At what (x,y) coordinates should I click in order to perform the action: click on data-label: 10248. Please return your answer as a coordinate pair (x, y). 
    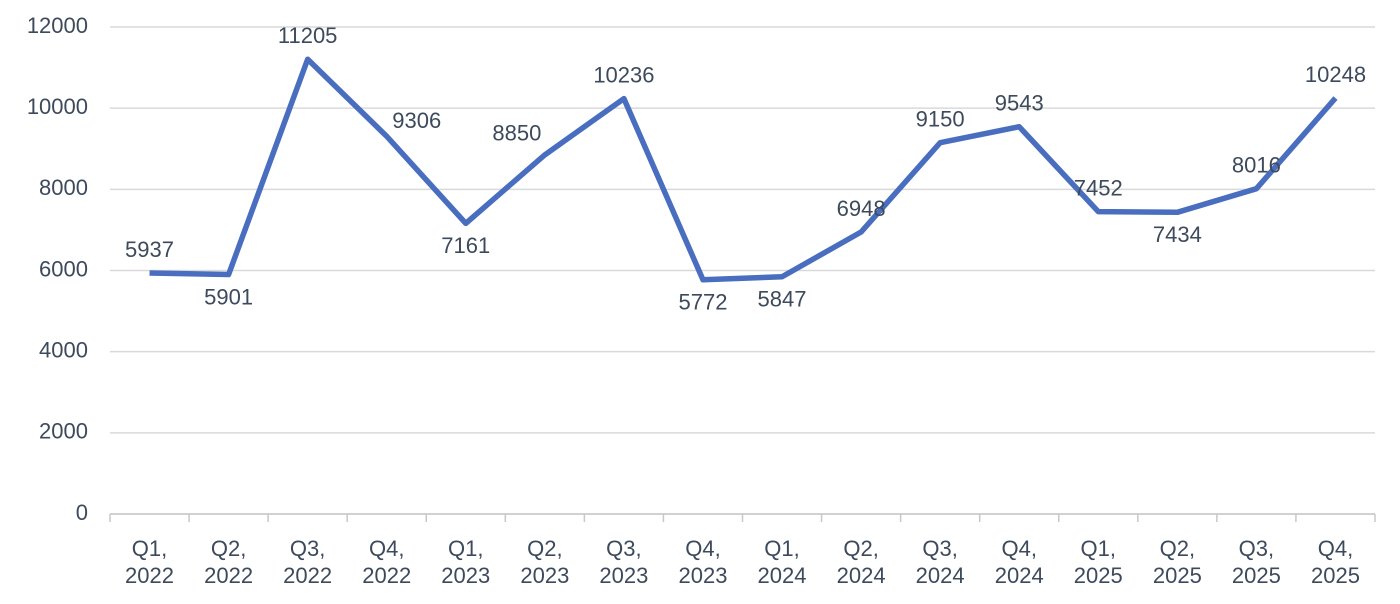
    Looking at the image, I should click on (1335, 74).